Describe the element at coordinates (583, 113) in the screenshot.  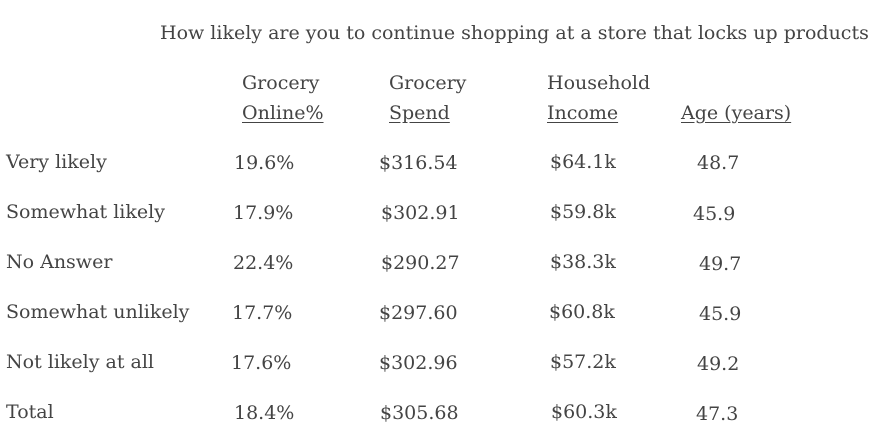
I see `column-header-line2: Income` at that location.